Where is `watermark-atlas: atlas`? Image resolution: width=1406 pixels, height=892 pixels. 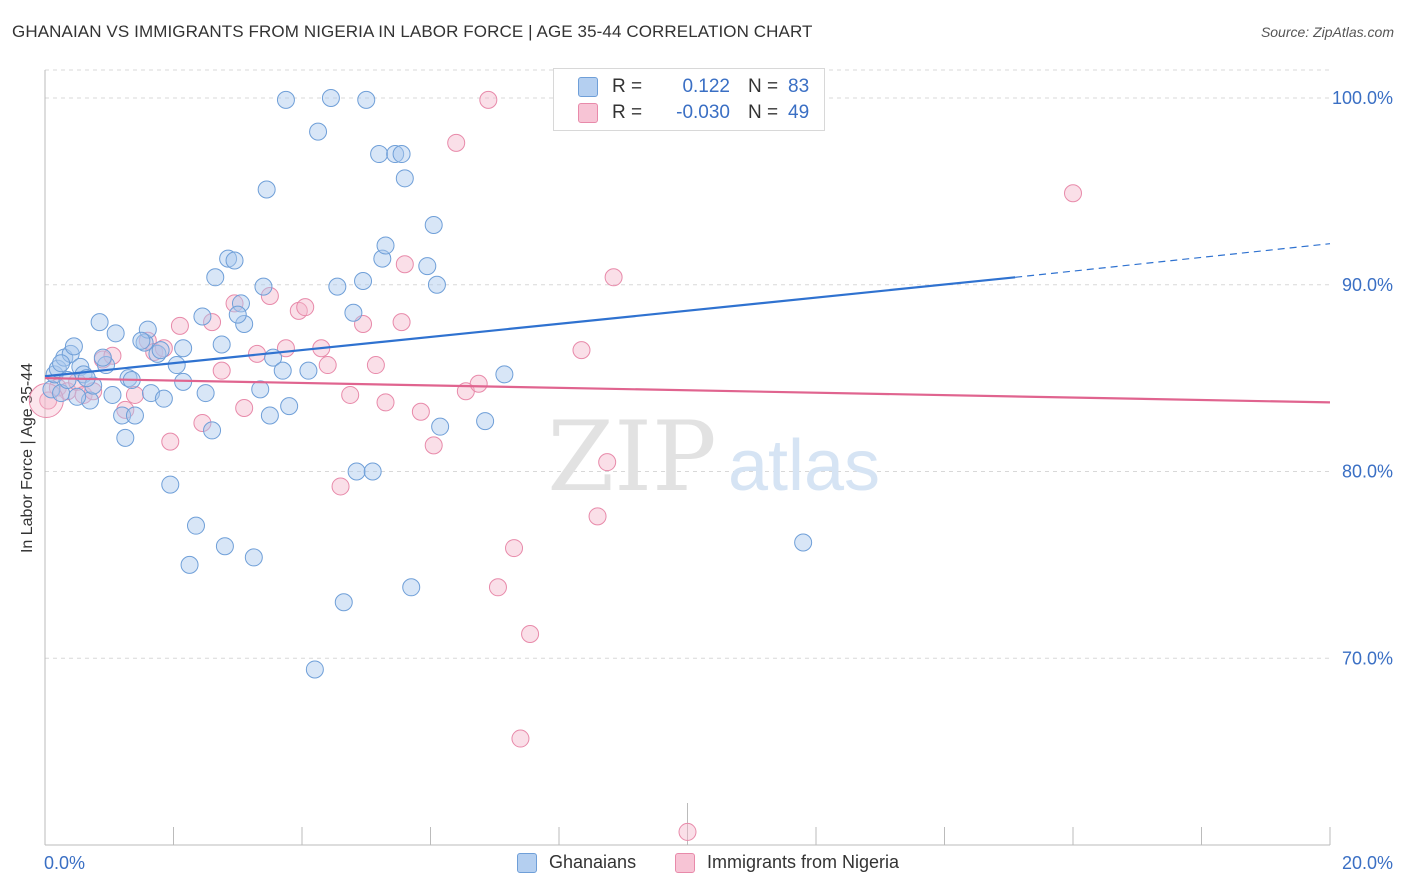
watermark-atlas: atlas is located at coordinates (804, 466).